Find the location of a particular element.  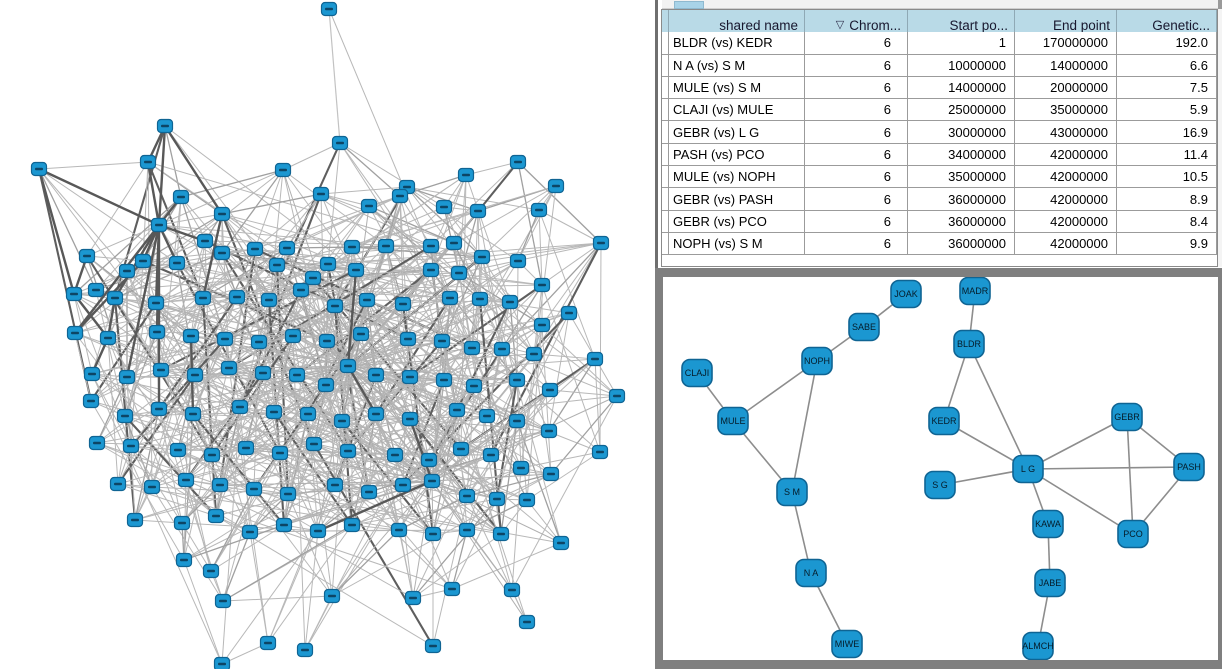

network-node-miwe: MIWE is located at coordinates (847, 644).